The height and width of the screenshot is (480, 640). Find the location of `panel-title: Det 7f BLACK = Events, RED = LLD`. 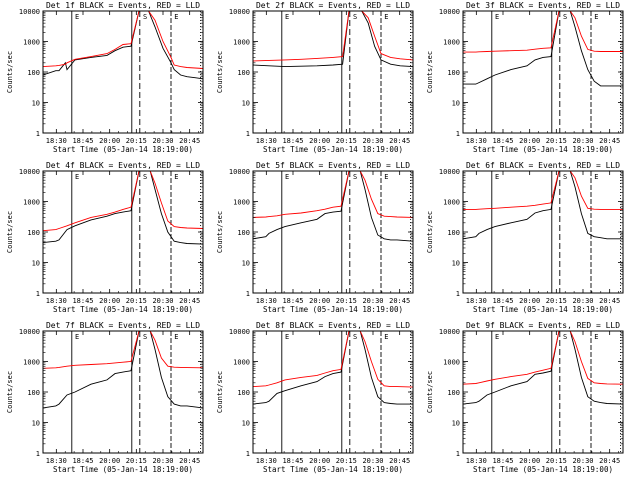

panel-title: Det 7f BLACK = Events, RED = LLD is located at coordinates (123, 325).